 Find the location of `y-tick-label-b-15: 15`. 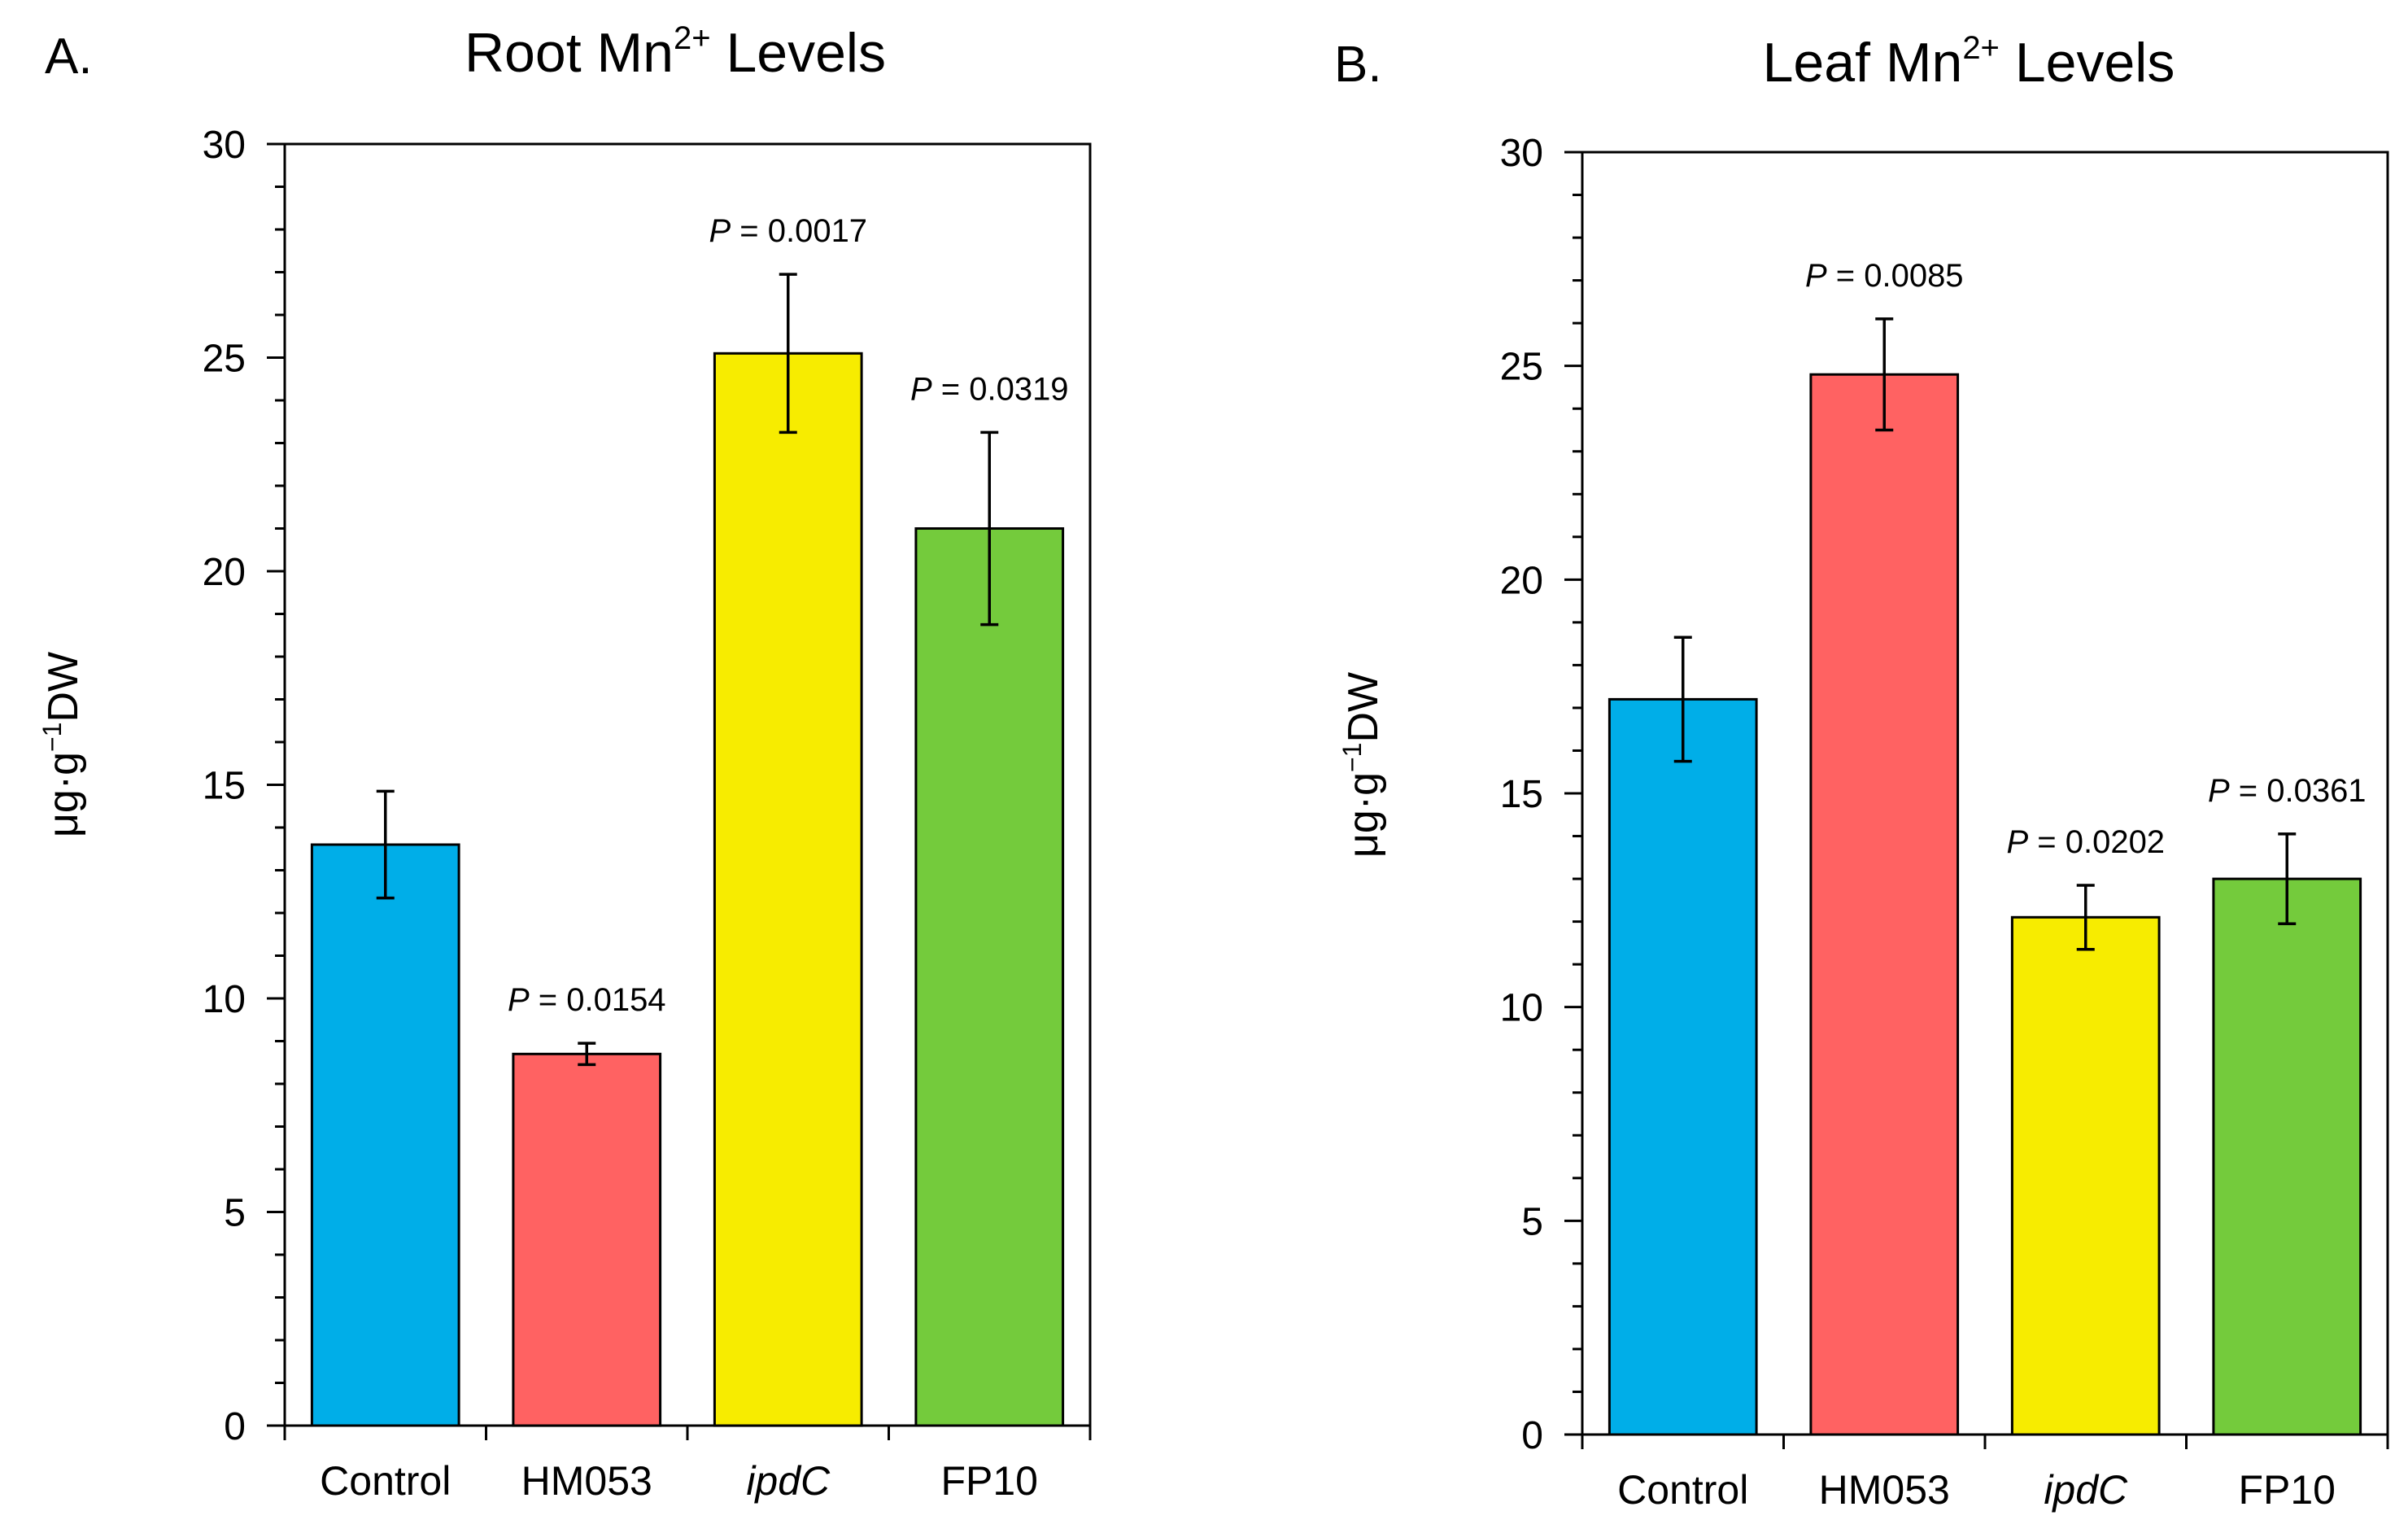

y-tick-label-b-15: 15 is located at coordinates (1522, 794).